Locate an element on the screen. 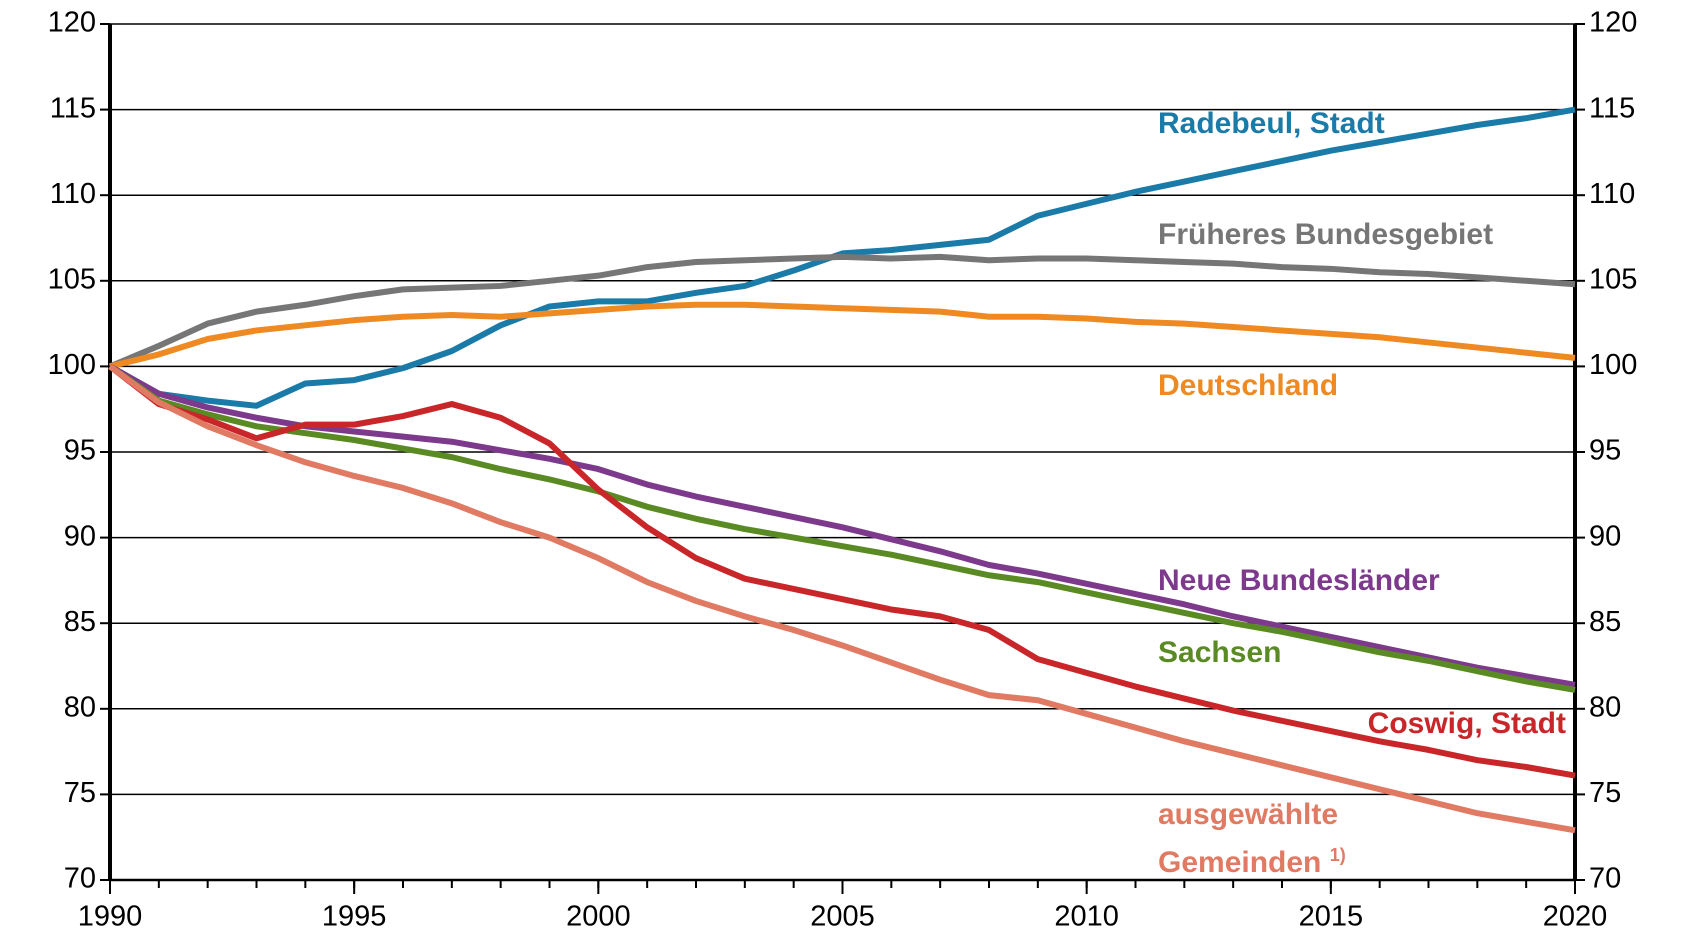 This screenshot has width=1684, height=942. series-name: Sachsen is located at coordinates (1220, 652).